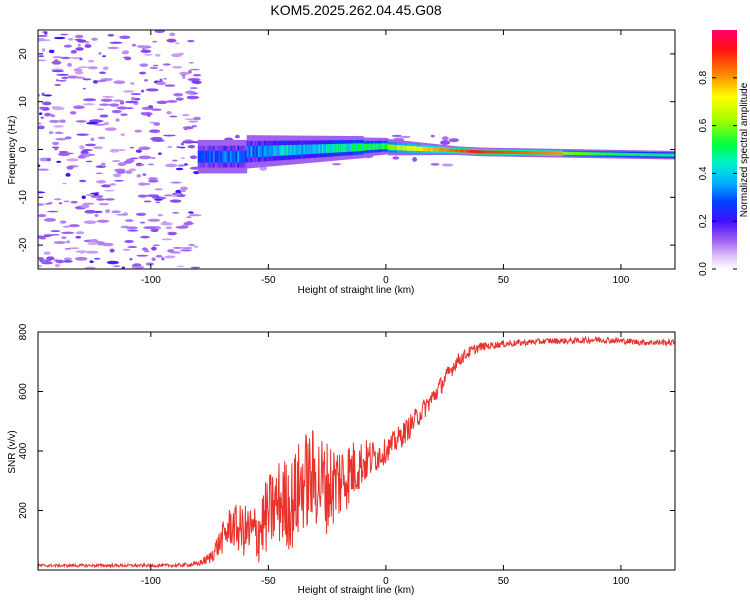 The height and width of the screenshot is (600, 750). What do you see at coordinates (23, 149) in the screenshot?
I see `y-tick-label: 0` at bounding box center [23, 149].